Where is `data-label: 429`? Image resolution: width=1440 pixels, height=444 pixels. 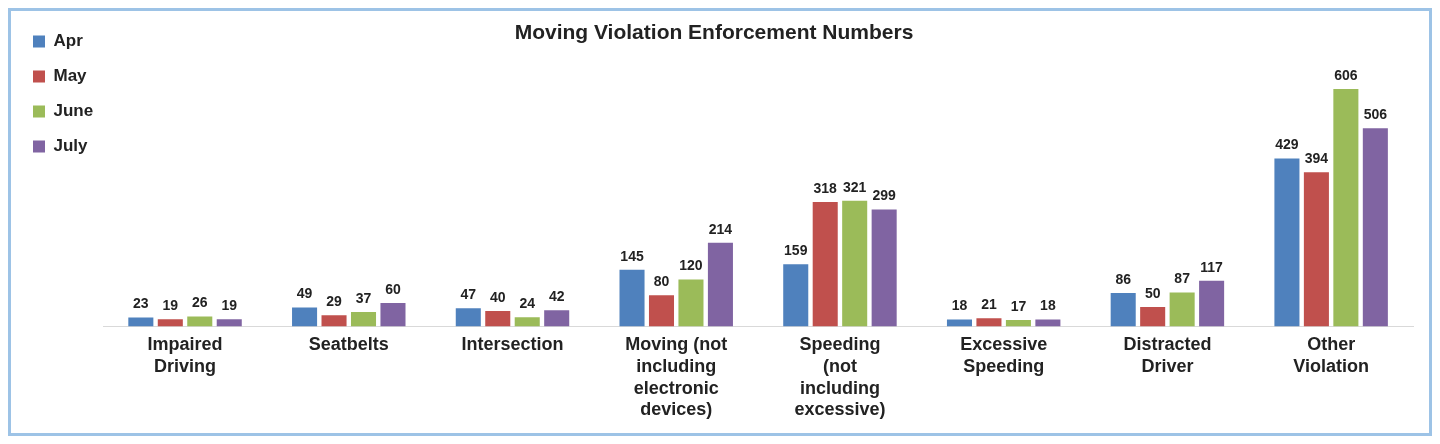
data-label: 429 is located at coordinates (1287, 144).